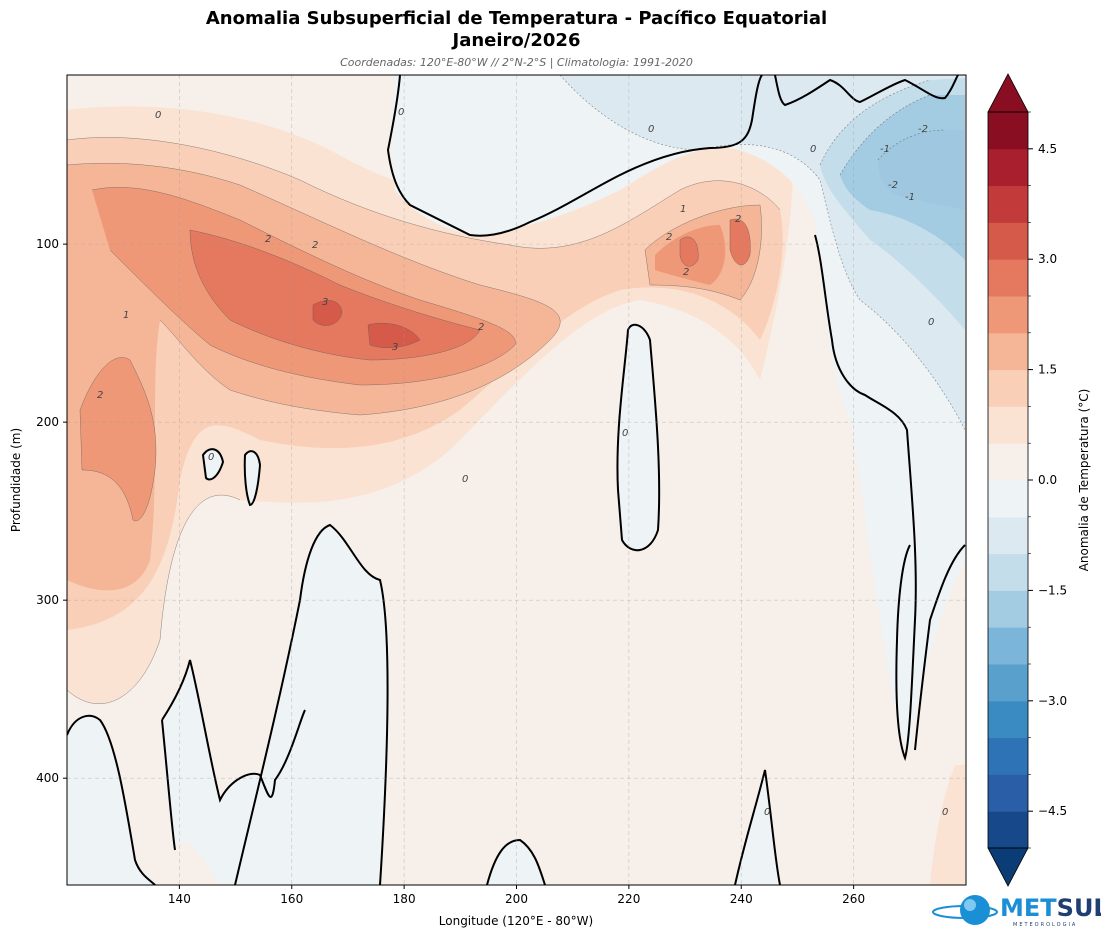 This screenshot has width=1101, height=938. Describe the element at coordinates (291, 899) in the screenshot. I see `x-tick-label: 160` at that location.